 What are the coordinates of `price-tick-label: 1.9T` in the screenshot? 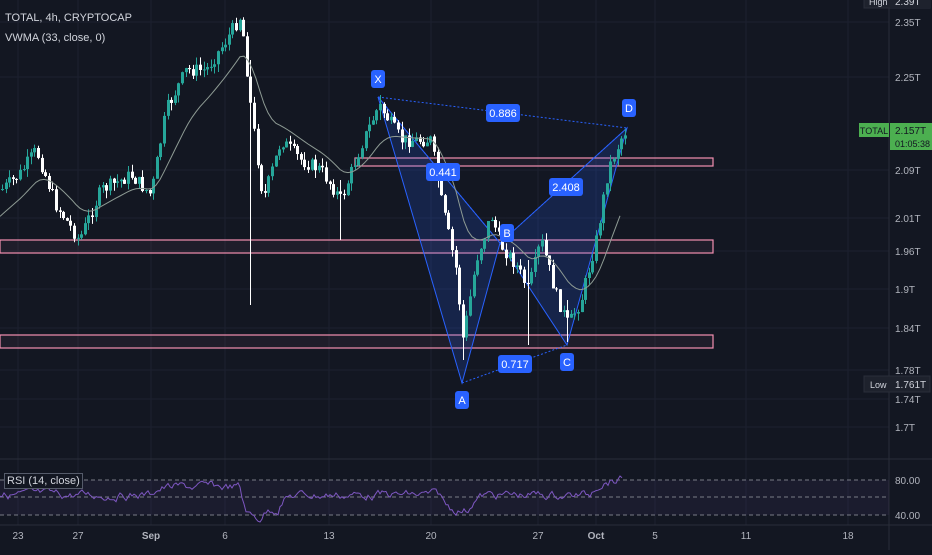 It's located at (905, 290).